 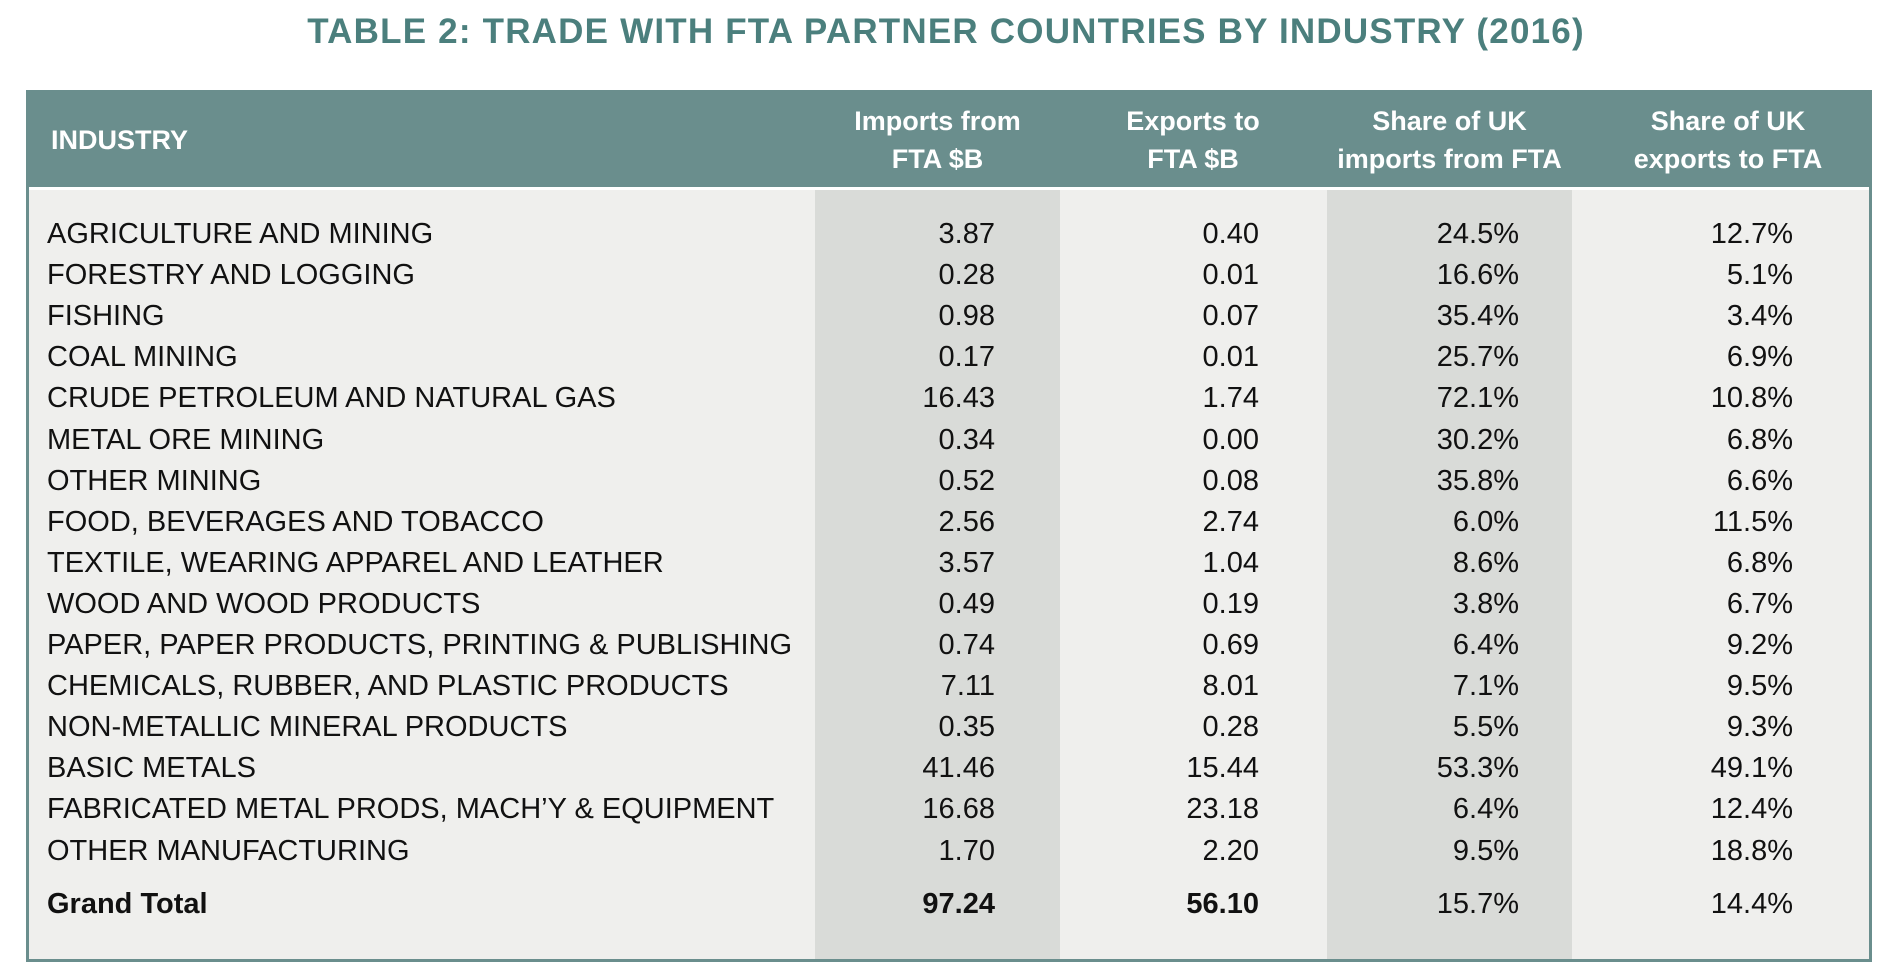 I want to click on cell-industry: TEXTILE, WEARING APPAREL AND LEATHER, so click(x=355, y=562).